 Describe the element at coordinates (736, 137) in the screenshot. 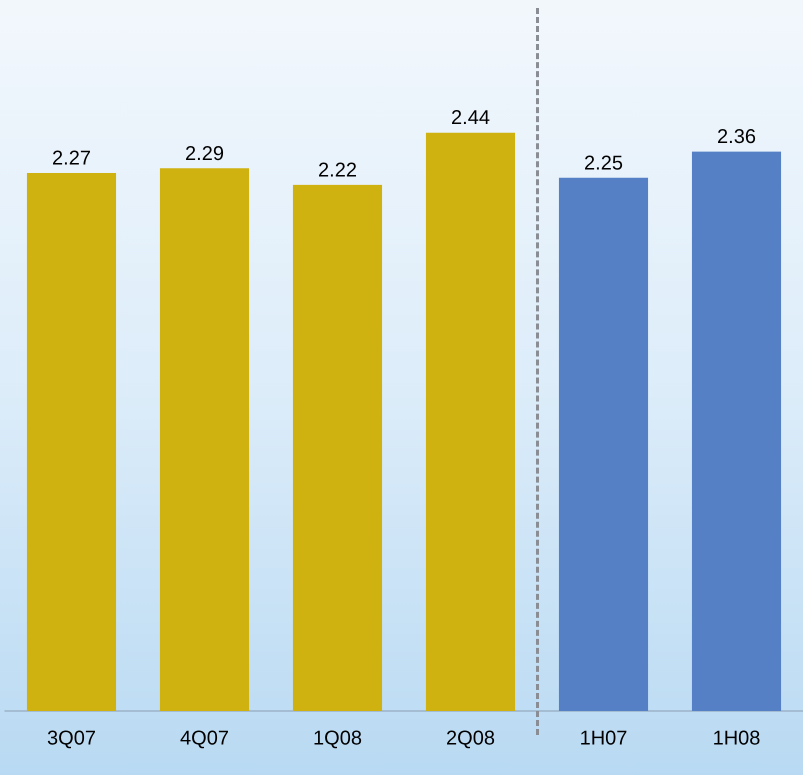

I see `data-label: 2.36` at that location.